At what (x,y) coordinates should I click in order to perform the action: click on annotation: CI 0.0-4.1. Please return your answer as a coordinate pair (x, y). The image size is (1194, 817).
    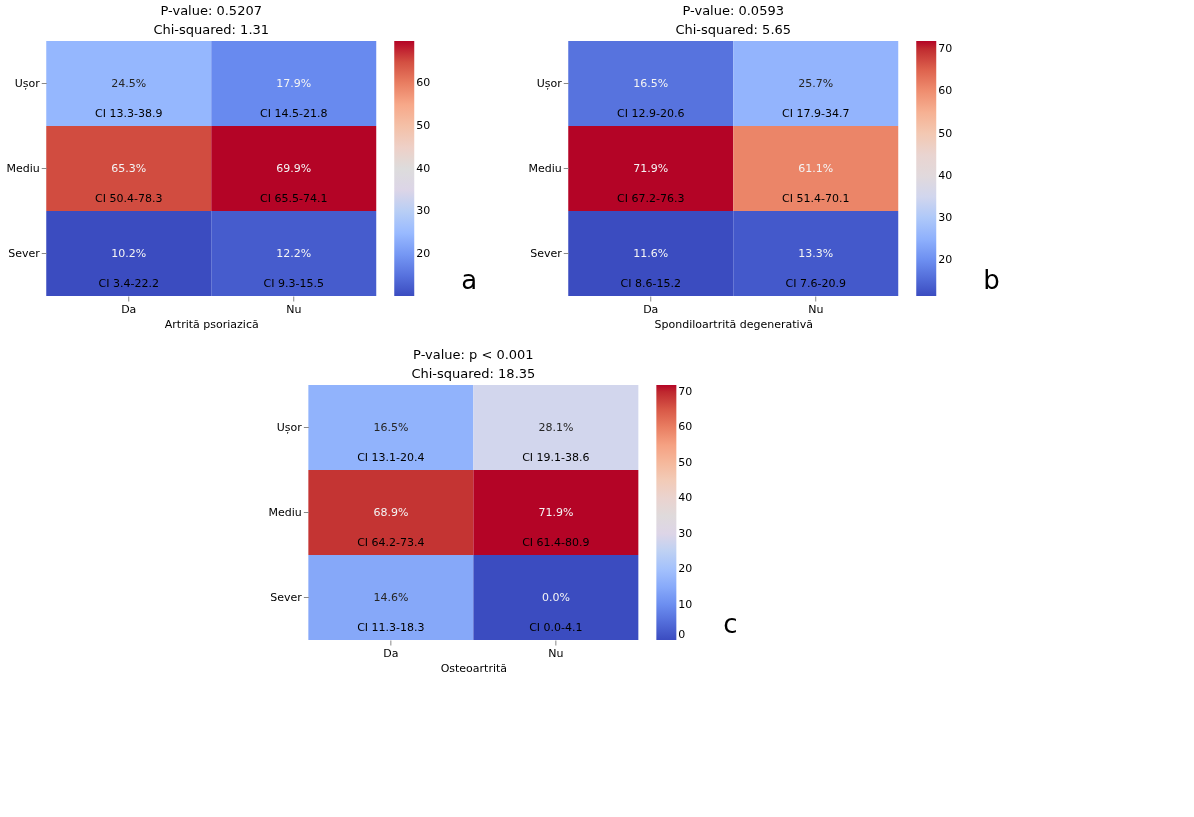
    Looking at the image, I should click on (556, 628).